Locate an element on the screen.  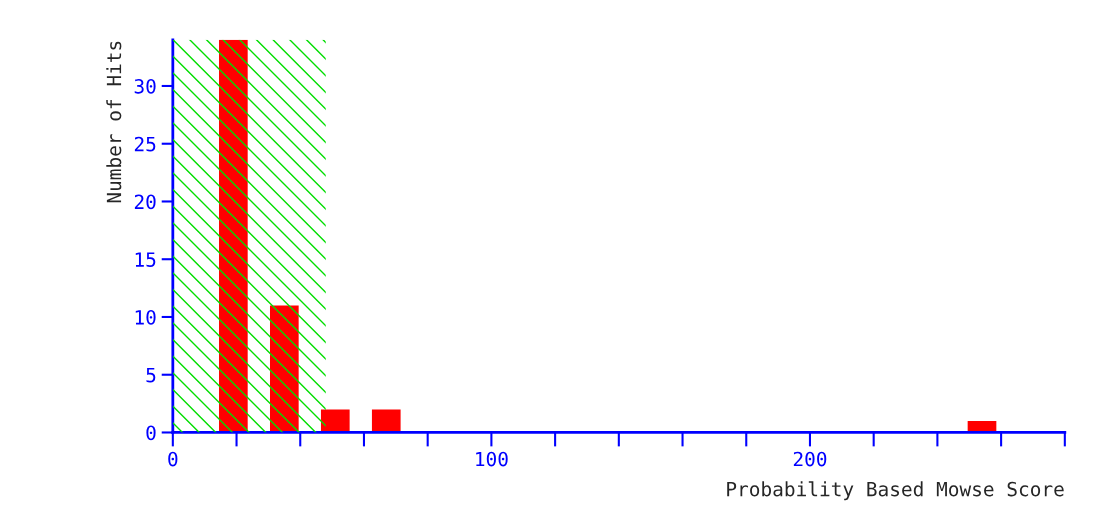
x-axis-title: Probability Based Mowse Score is located at coordinates (895, 491).